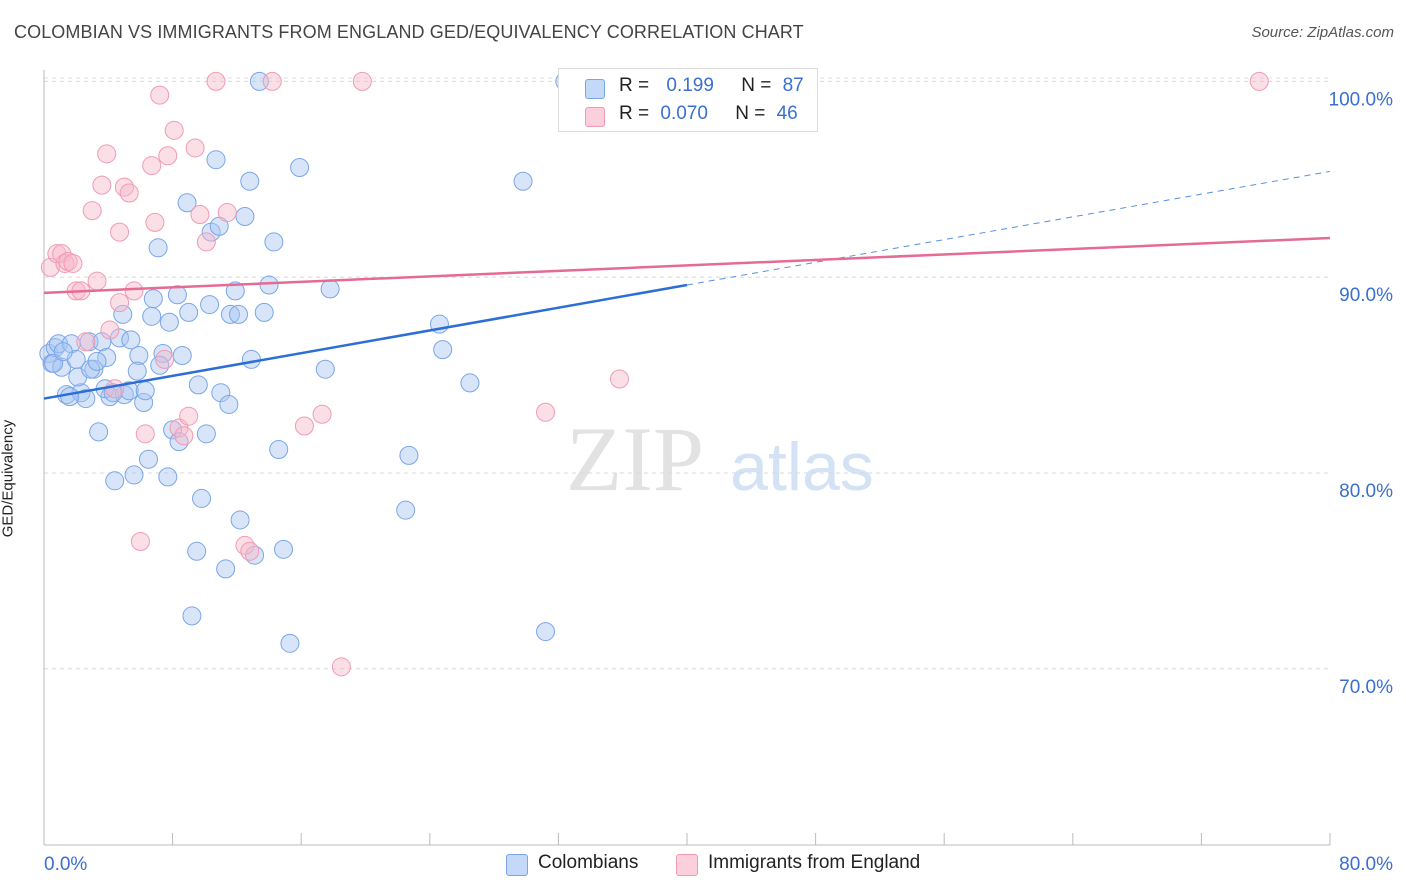 Image resolution: width=1406 pixels, height=892 pixels. Describe the element at coordinates (684, 113) in the screenshot. I see `legend-r-value: 0.070` at that location.